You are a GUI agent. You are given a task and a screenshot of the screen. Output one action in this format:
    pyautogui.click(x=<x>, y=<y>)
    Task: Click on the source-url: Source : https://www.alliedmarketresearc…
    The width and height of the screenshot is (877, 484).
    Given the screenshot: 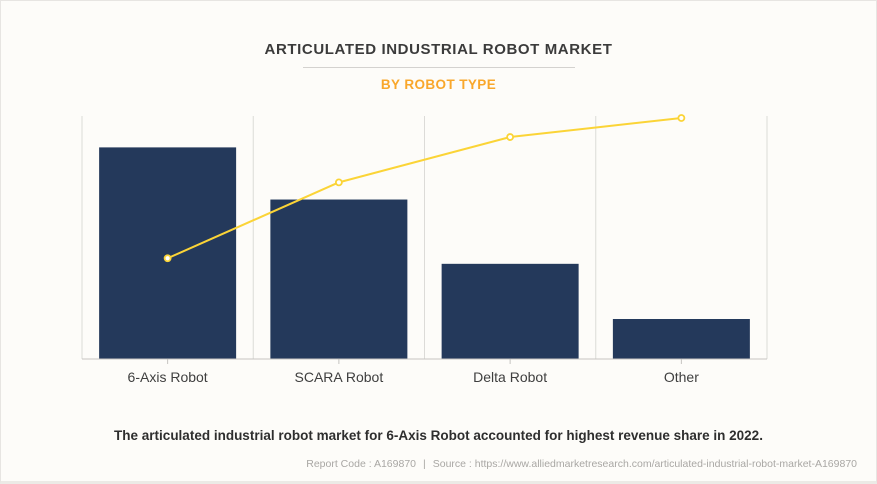 What is the action you would take?
    pyautogui.click(x=644, y=464)
    